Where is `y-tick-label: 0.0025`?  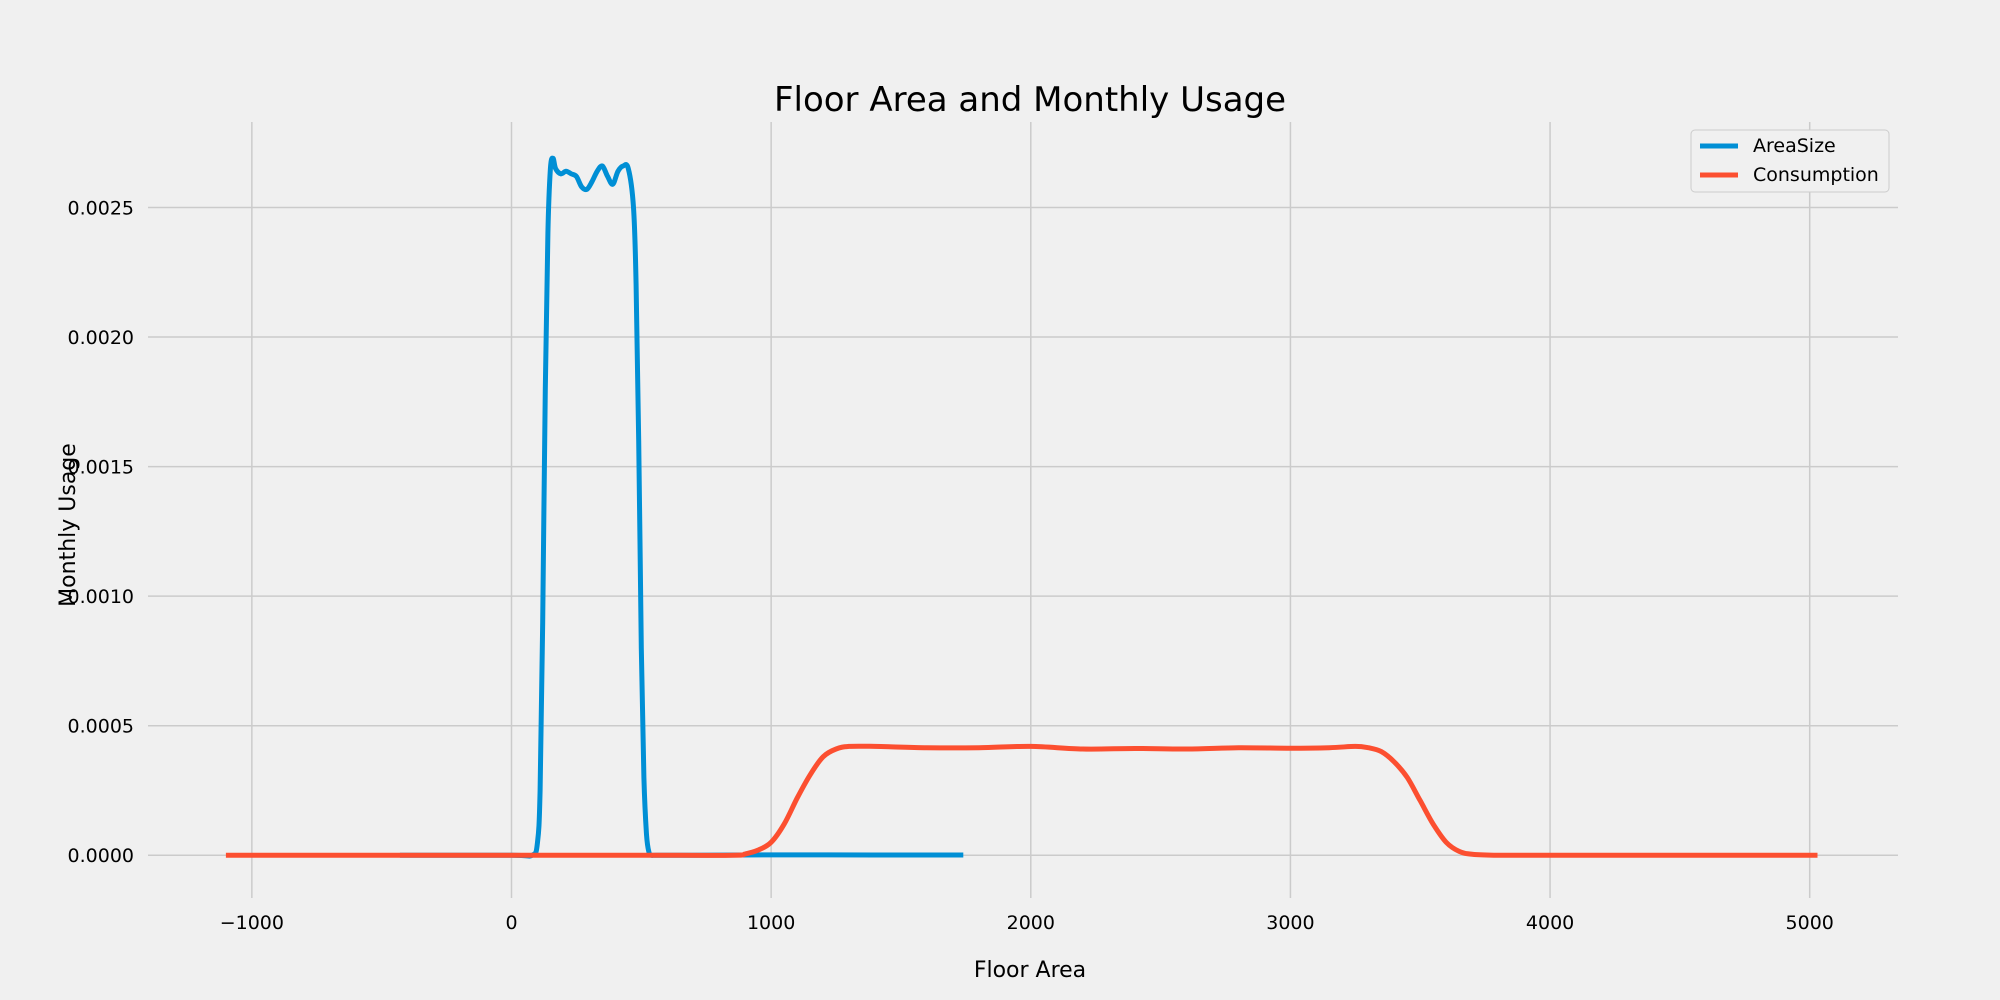
y-tick-label: 0.0025 is located at coordinates (101, 209).